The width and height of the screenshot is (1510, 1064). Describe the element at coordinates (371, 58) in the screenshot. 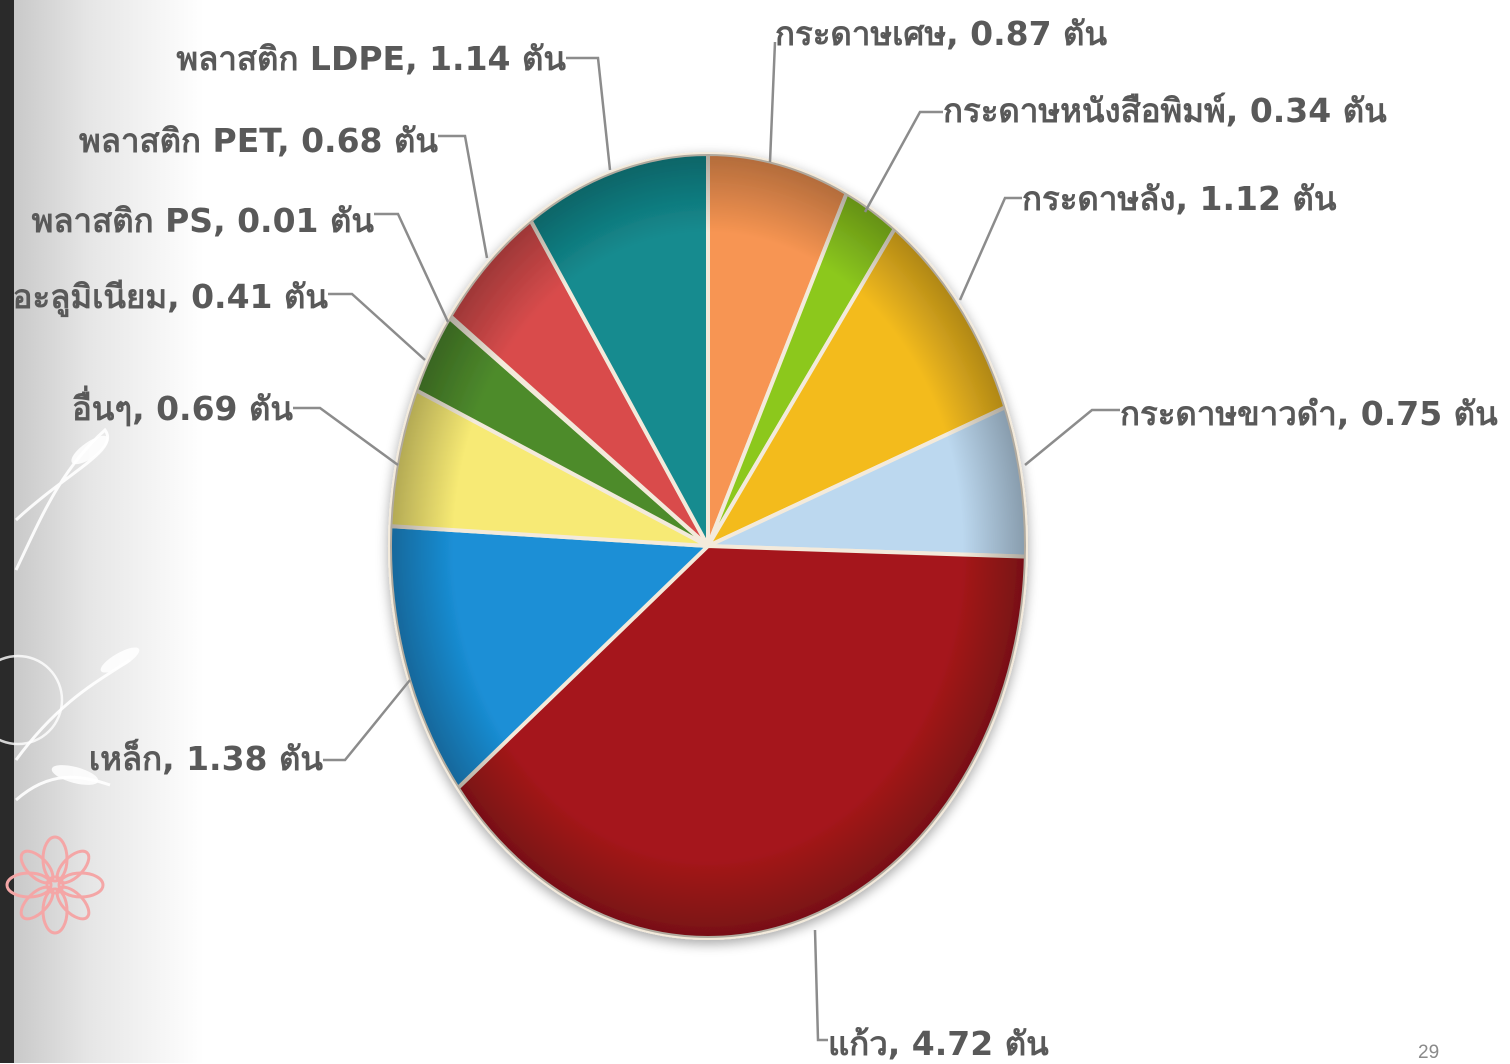

I see `slice-label-11: พลาสติก LDPE, 1.14 ตัน` at that location.